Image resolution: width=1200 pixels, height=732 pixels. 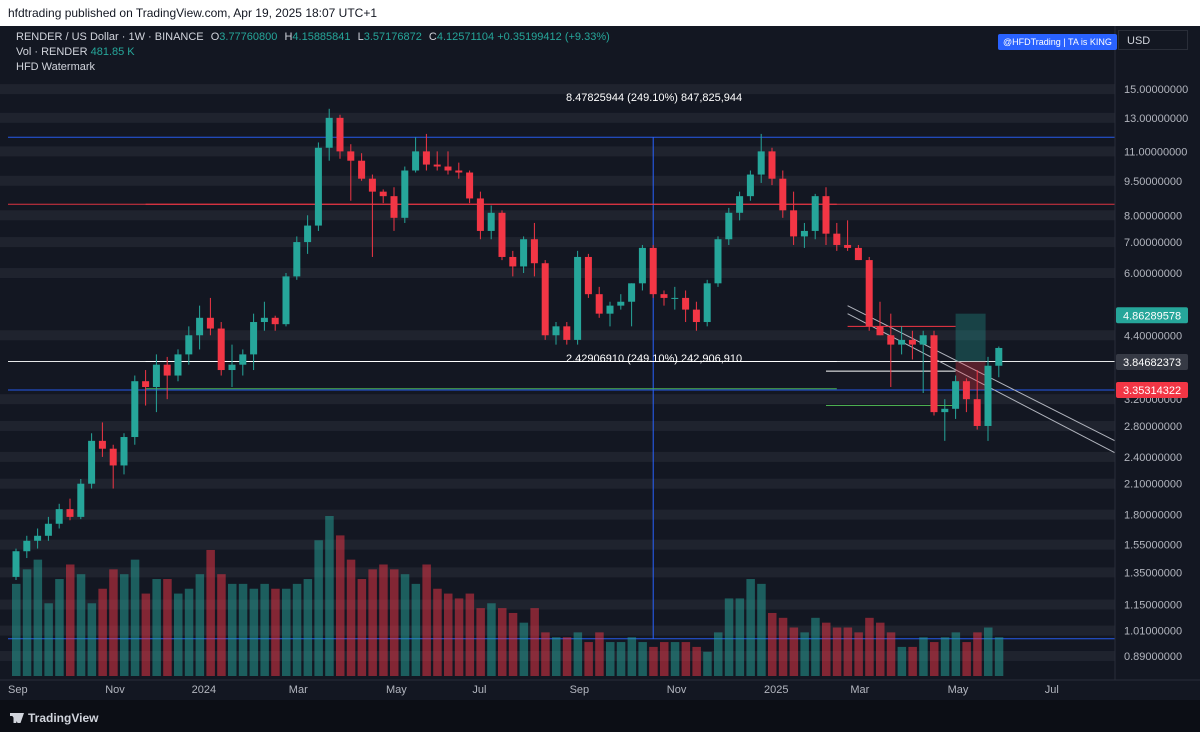 What do you see at coordinates (110, 37) in the screenshot?
I see `symbol-label: RENDER / US Dollar · 1W · BINANCE` at bounding box center [110, 37].